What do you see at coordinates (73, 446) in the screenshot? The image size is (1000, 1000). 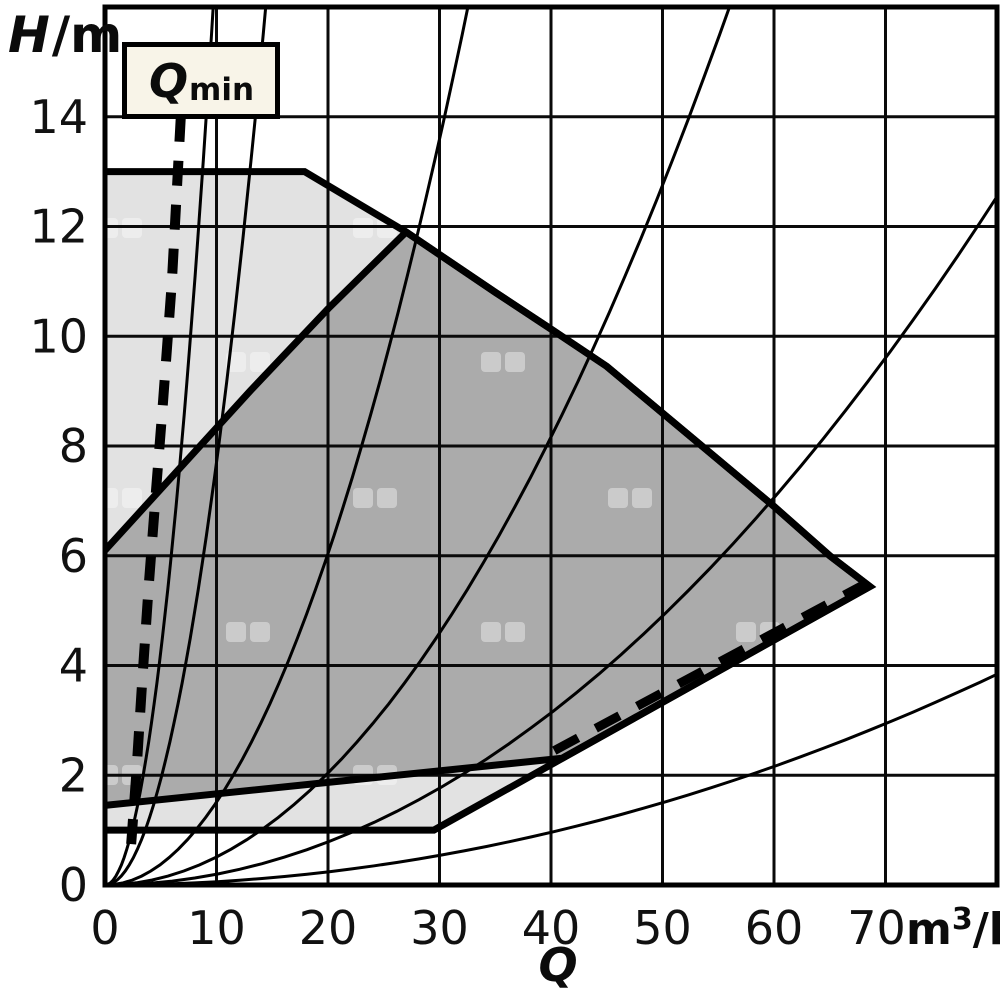 I see `y-tick-label-8: 8` at bounding box center [73, 446].